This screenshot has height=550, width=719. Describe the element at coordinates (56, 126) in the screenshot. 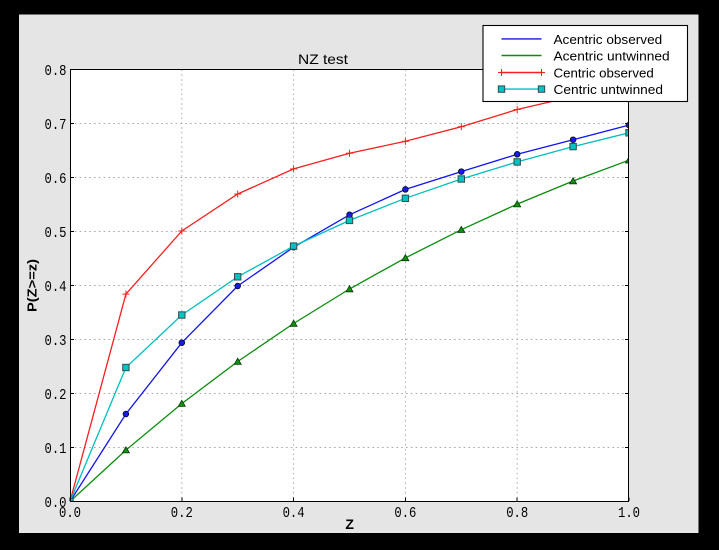

I see `svg-text: 0.7` at that location.